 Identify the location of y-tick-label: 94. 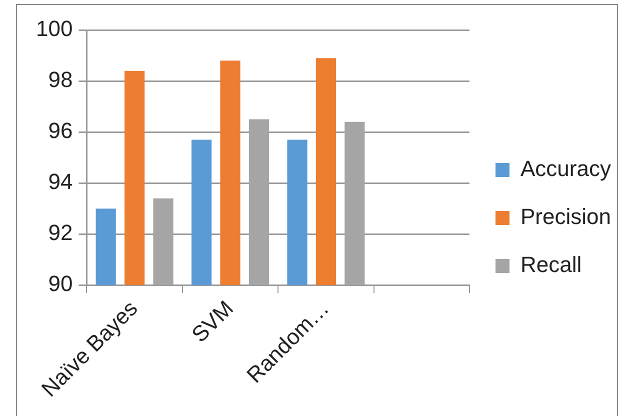
(60, 181).